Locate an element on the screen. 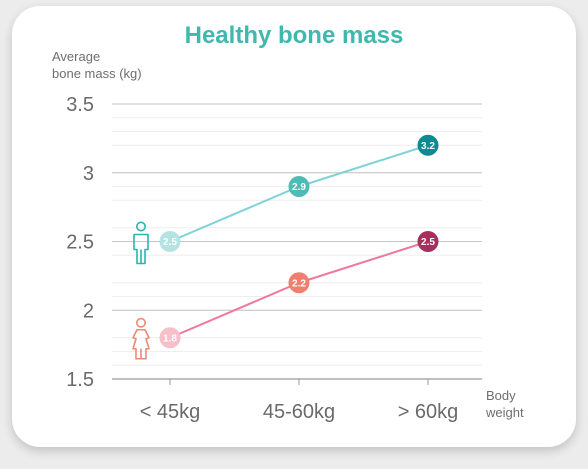  x-tick-label: > 60kg is located at coordinates (428, 412).